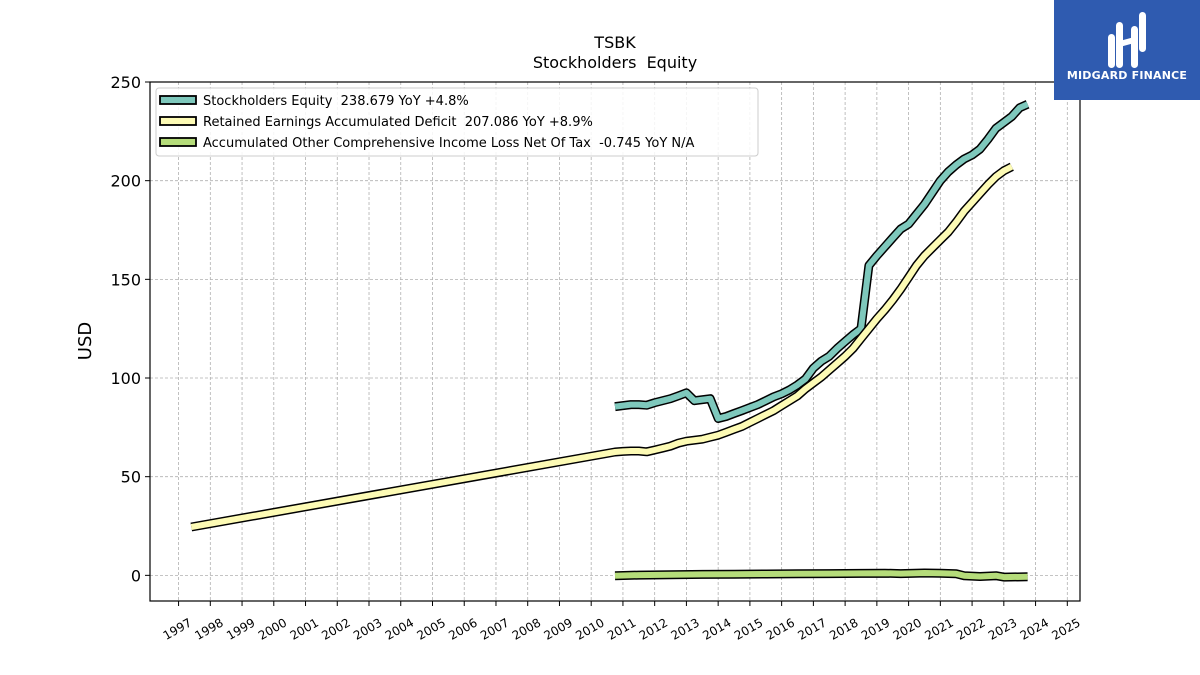  I want to click on x-tick-label: 2014, so click(716, 628).